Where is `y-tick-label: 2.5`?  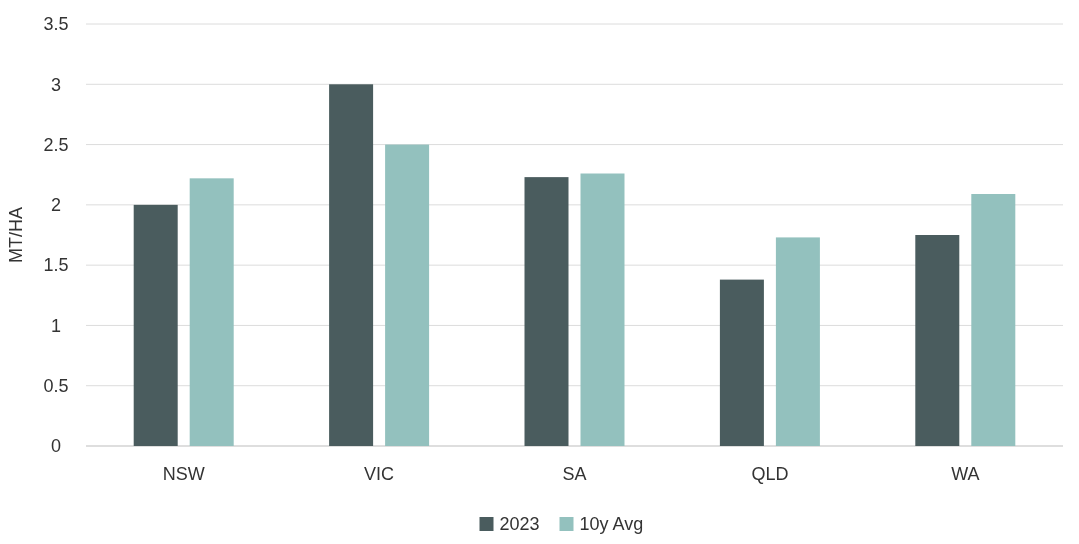
y-tick-label: 2.5 is located at coordinates (56, 144).